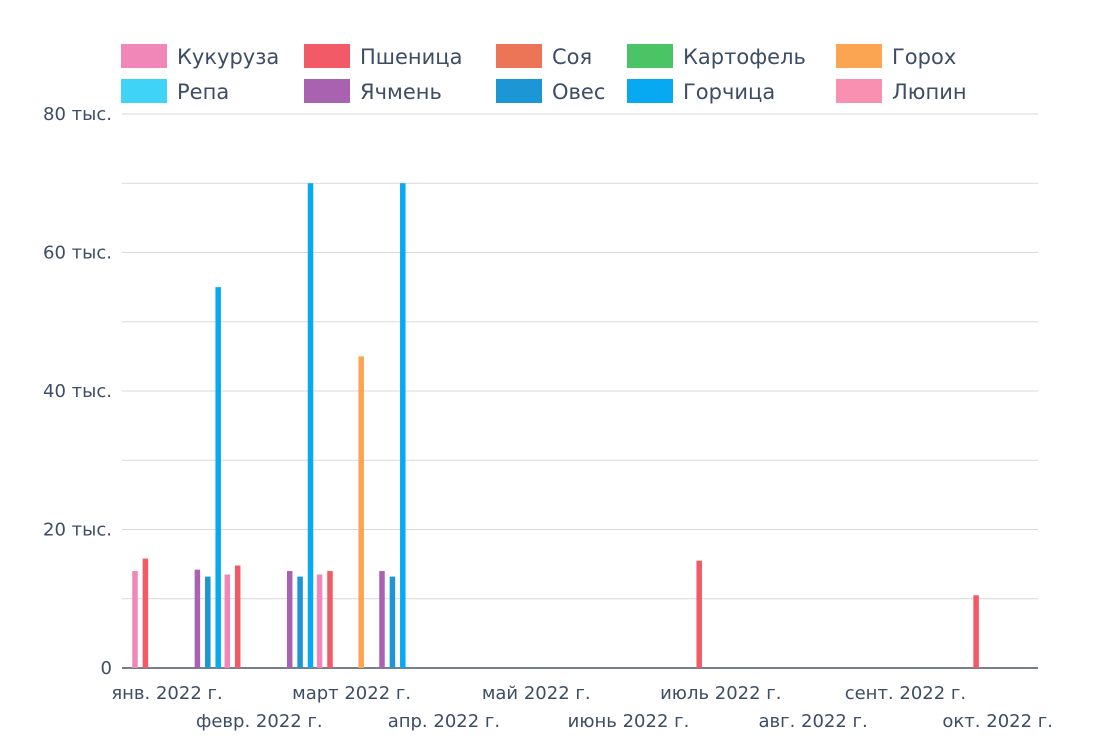 The width and height of the screenshot is (1110, 756). I want to click on x-tick-label: окт. 2022 г., so click(997, 721).